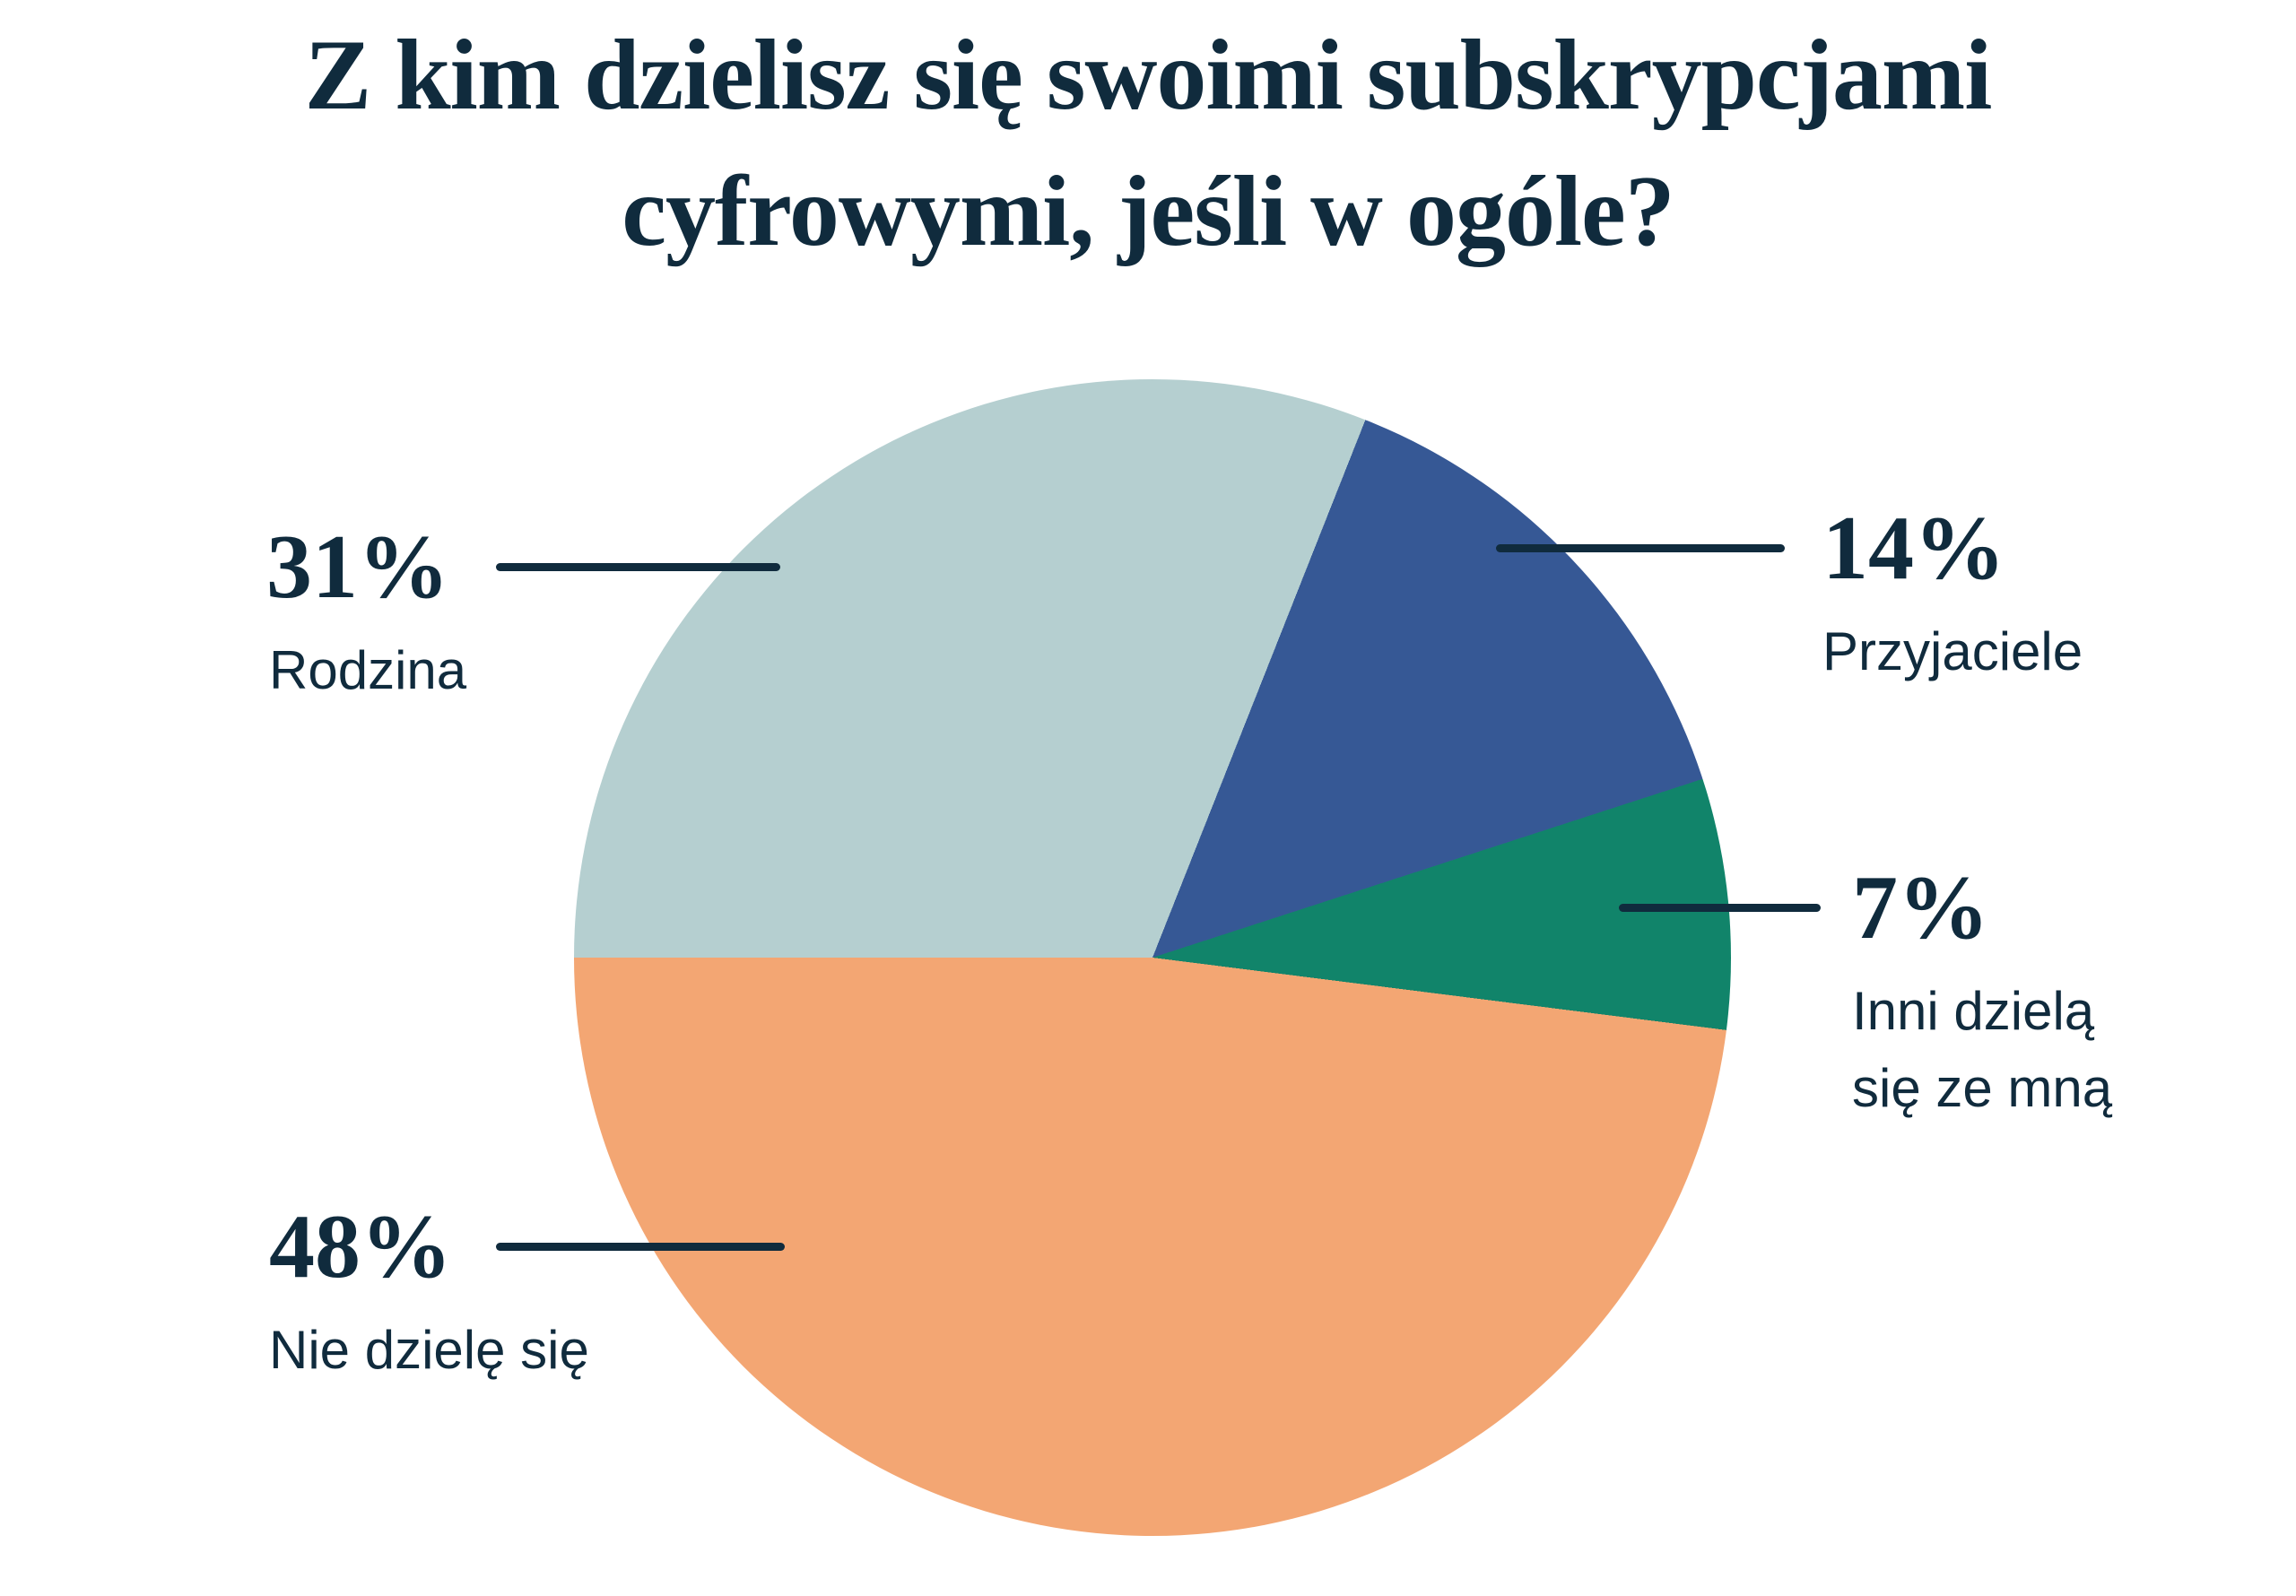 The image size is (2296, 1596). Describe the element at coordinates (357, 567) in the screenshot. I see `percentage-label-rodzina: 31%` at that location.